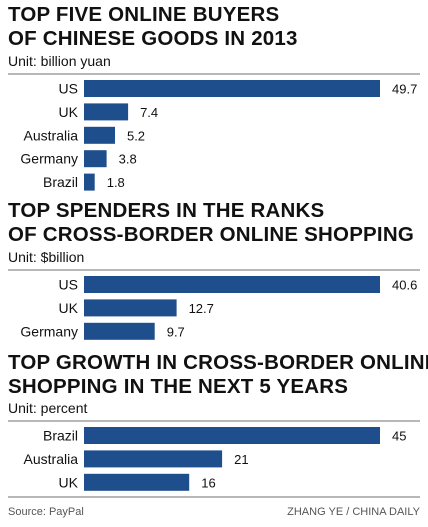 This screenshot has width=428, height=527. Describe the element at coordinates (404, 89) in the screenshot. I see `chart-1-value-label: 49.7` at that location.